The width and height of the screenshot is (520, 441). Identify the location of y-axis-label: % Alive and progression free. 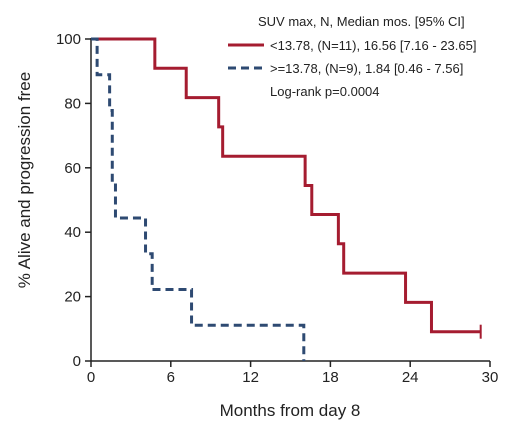
(24, 180).